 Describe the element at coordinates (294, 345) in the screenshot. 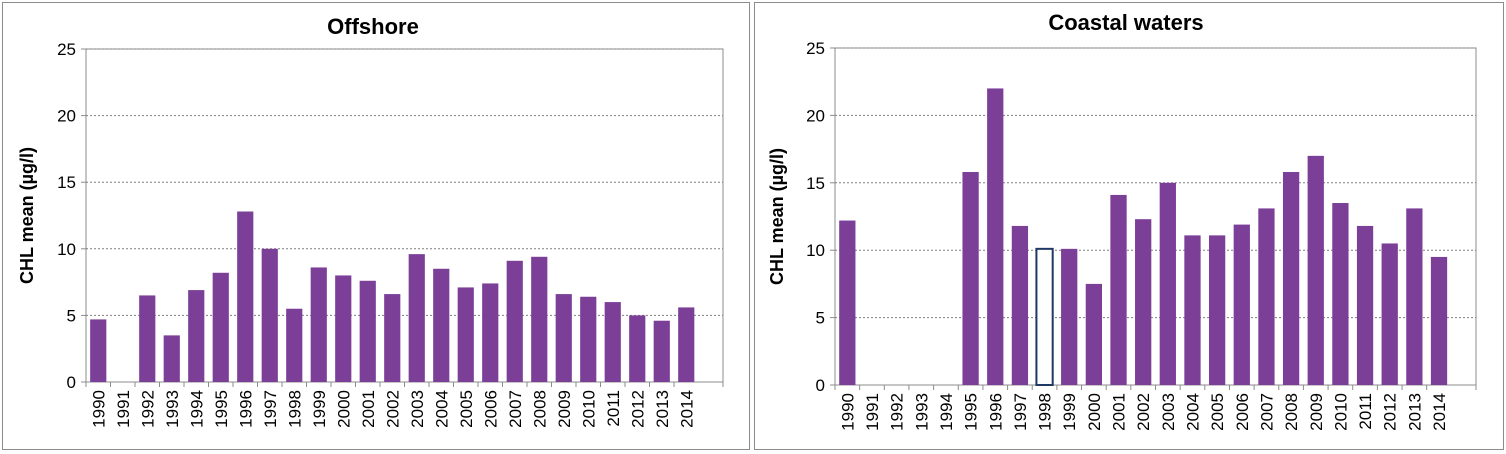

I see `bar-1998` at that location.